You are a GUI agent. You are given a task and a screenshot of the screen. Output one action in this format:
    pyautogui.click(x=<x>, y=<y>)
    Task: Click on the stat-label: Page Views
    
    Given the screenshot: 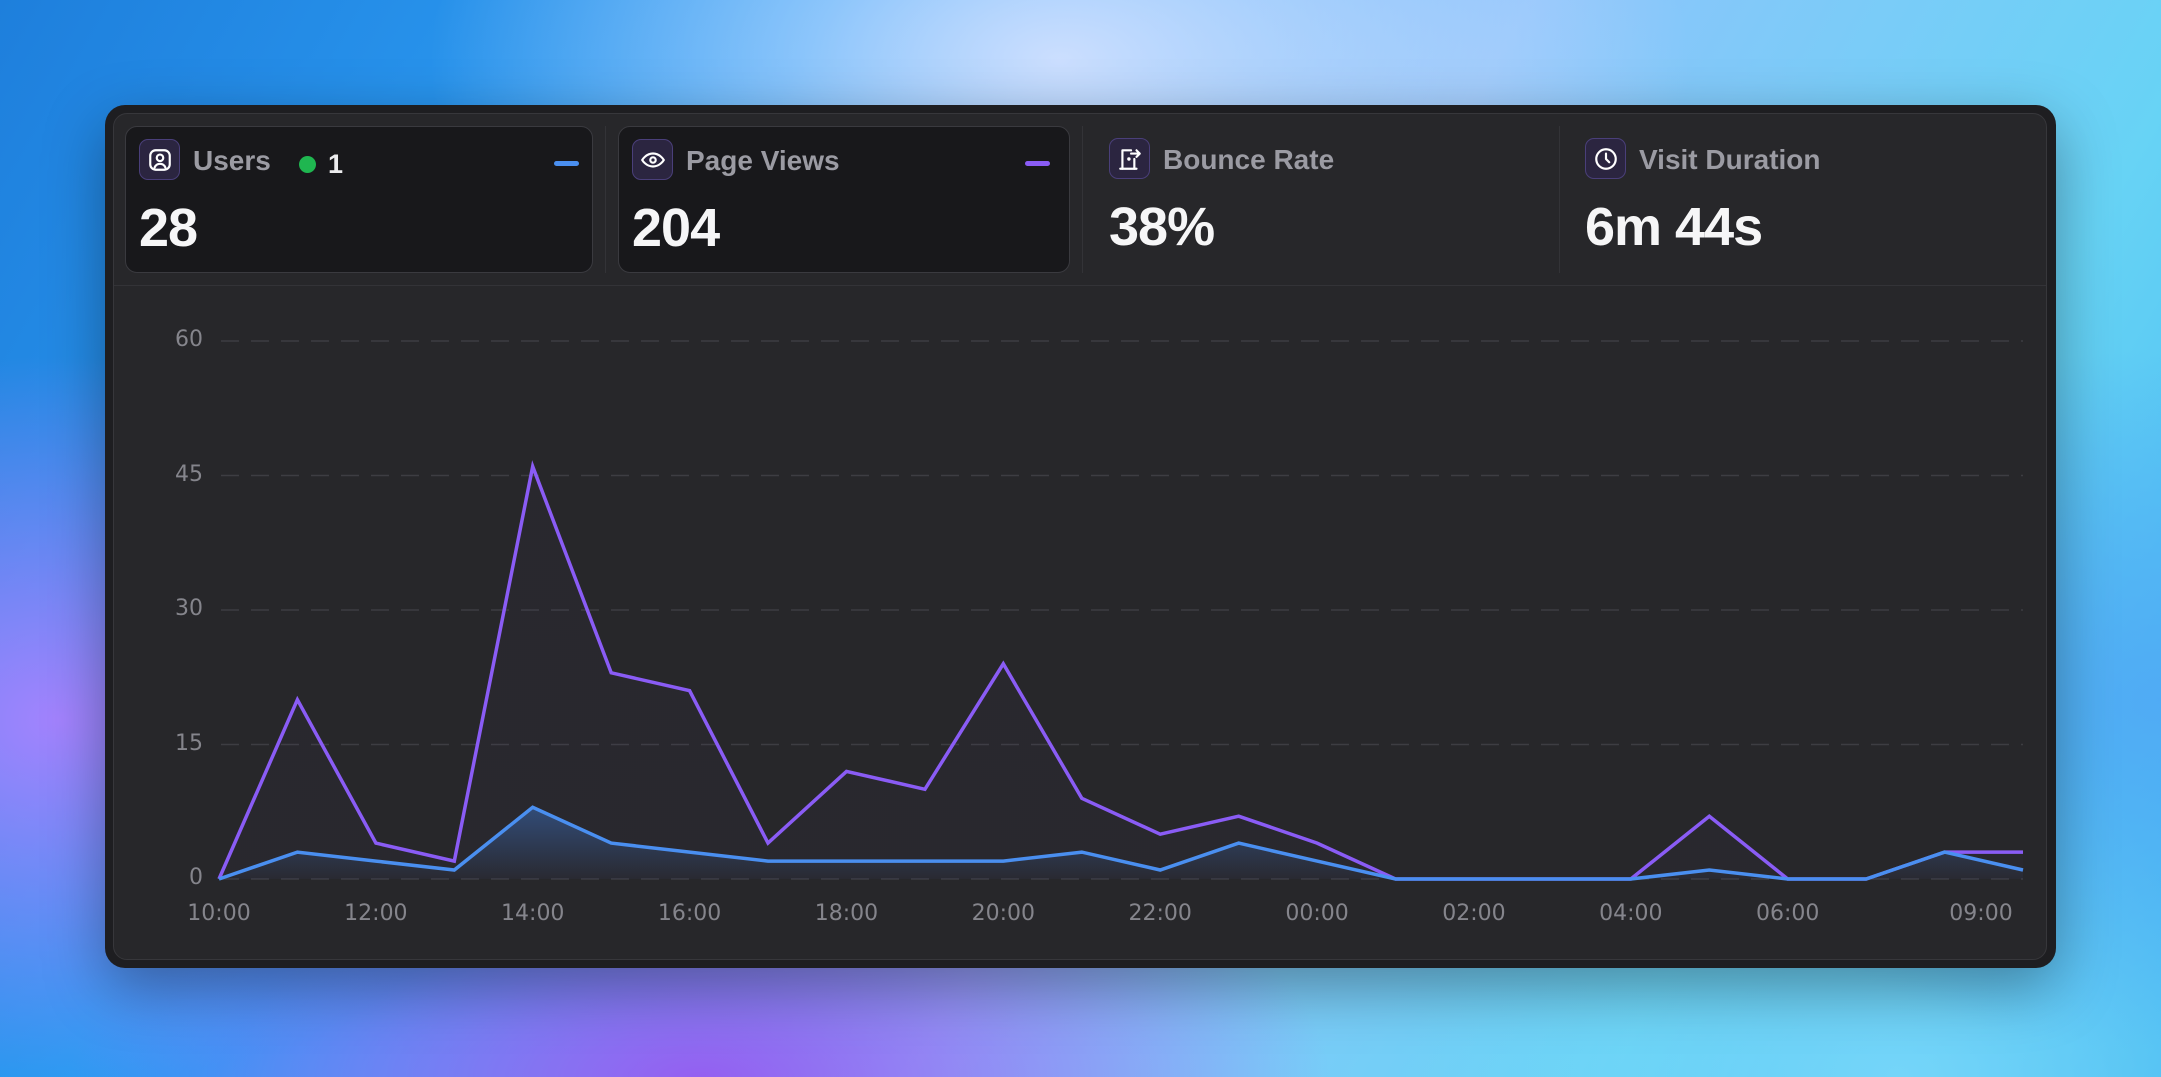 What is the action you would take?
    pyautogui.click(x=763, y=160)
    